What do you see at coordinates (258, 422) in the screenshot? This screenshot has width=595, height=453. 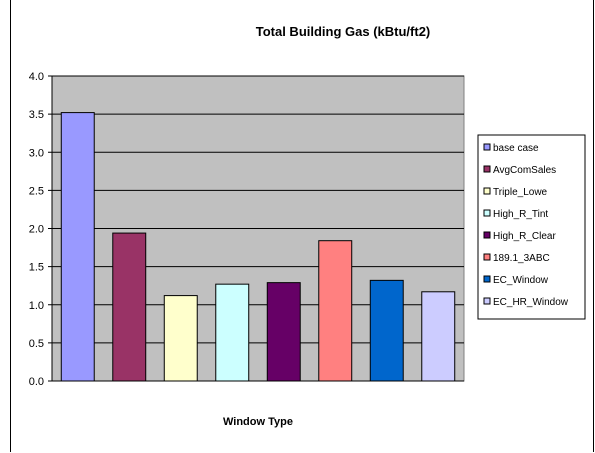 I see `x-axis-title: Window Type` at bounding box center [258, 422].